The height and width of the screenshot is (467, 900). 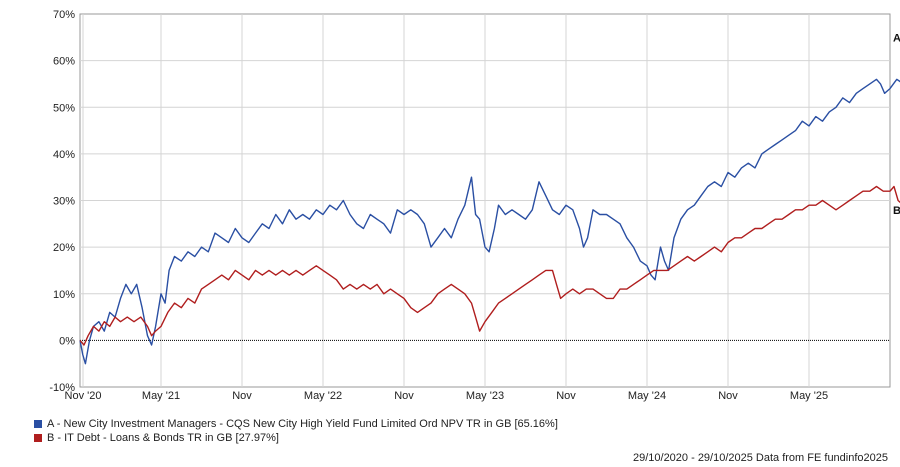 What do you see at coordinates (485, 396) in the screenshot?
I see `x-tick-label: May '23` at bounding box center [485, 396].